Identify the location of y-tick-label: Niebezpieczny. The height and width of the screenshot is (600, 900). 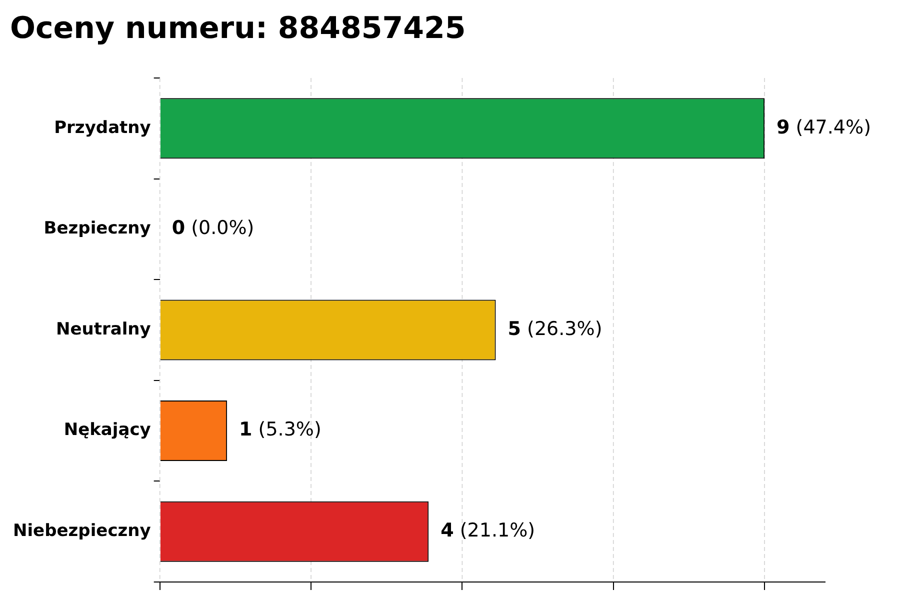
(82, 531).